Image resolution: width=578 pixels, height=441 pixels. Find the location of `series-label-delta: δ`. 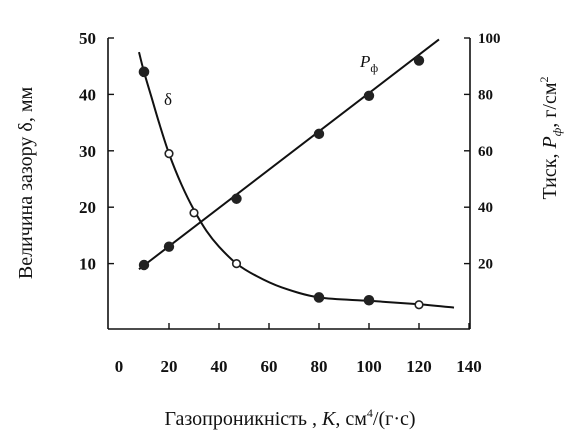

series-label-delta: δ is located at coordinates (168, 99).